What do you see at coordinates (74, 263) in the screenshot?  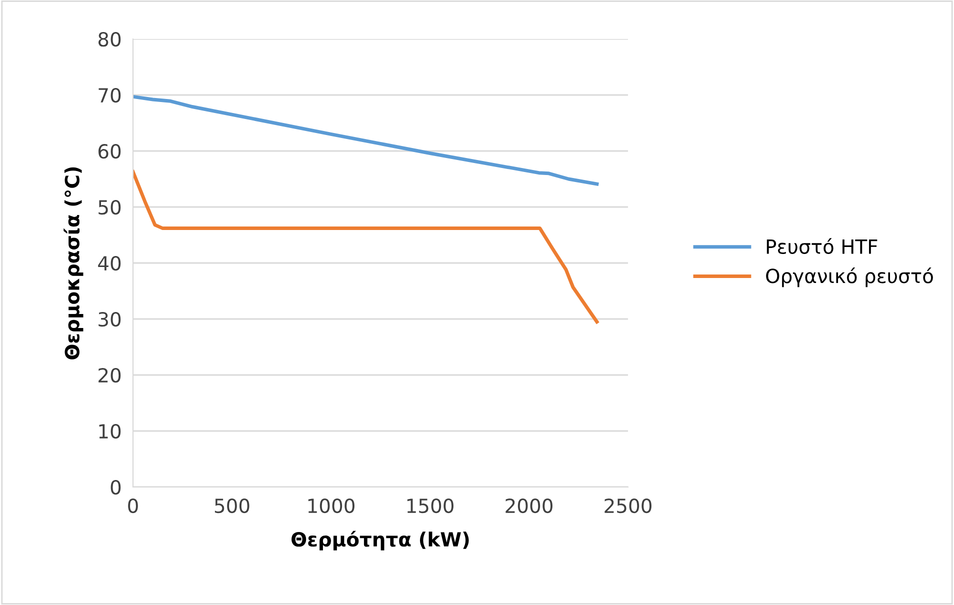 I see `y-axis-title: Θερμοκρασία (°C)` at bounding box center [74, 263].